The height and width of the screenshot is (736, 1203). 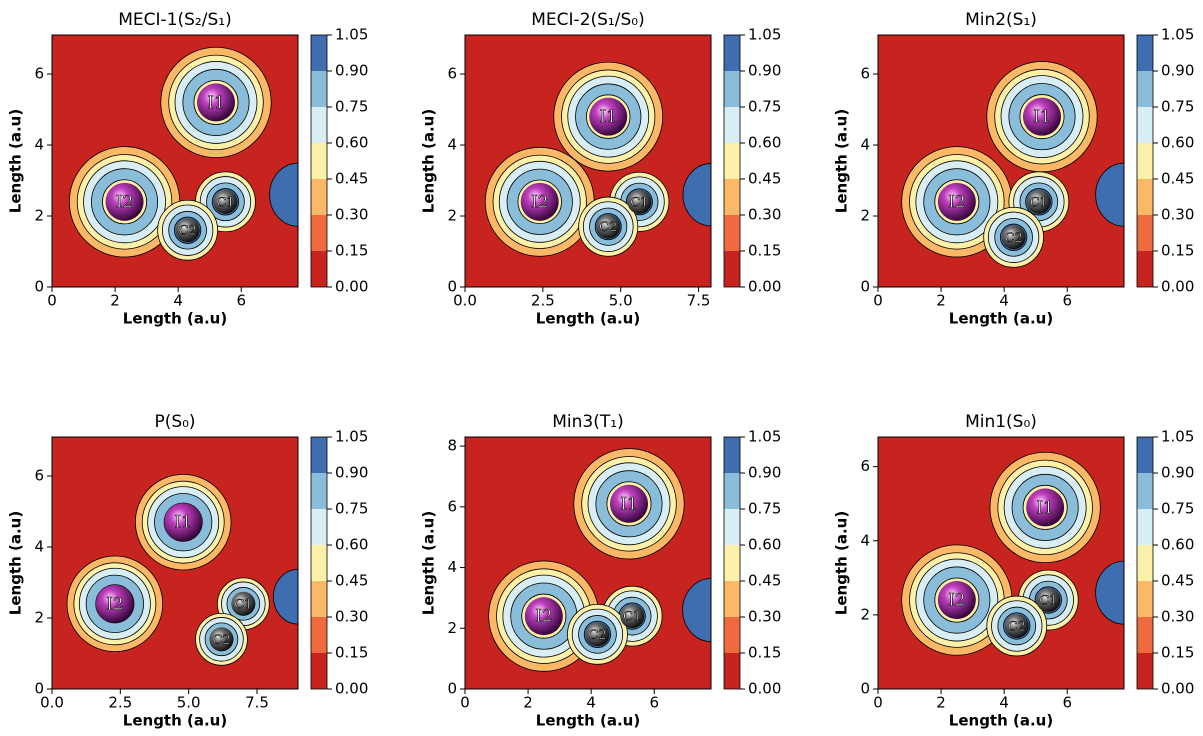 What do you see at coordinates (283, 194) in the screenshot?
I see `field-region` at bounding box center [283, 194].